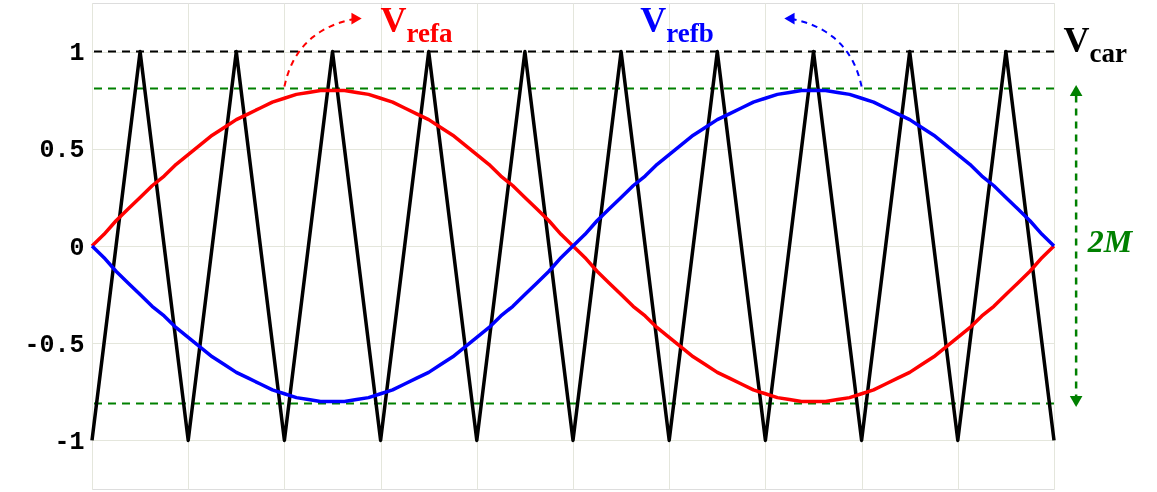  I want to click on text: 2M, so click(1110, 241).